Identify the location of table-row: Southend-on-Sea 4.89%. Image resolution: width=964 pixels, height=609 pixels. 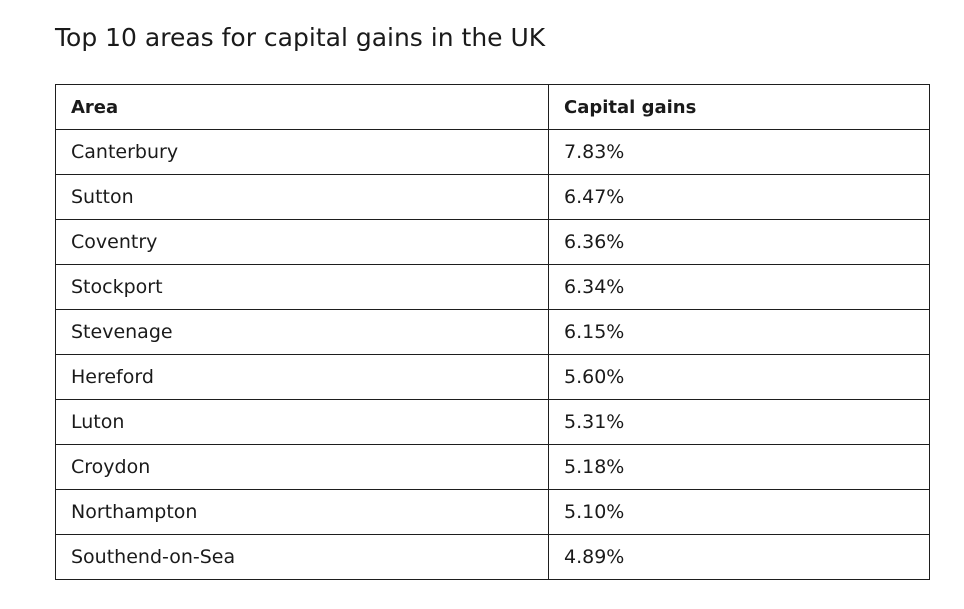
(492, 557).